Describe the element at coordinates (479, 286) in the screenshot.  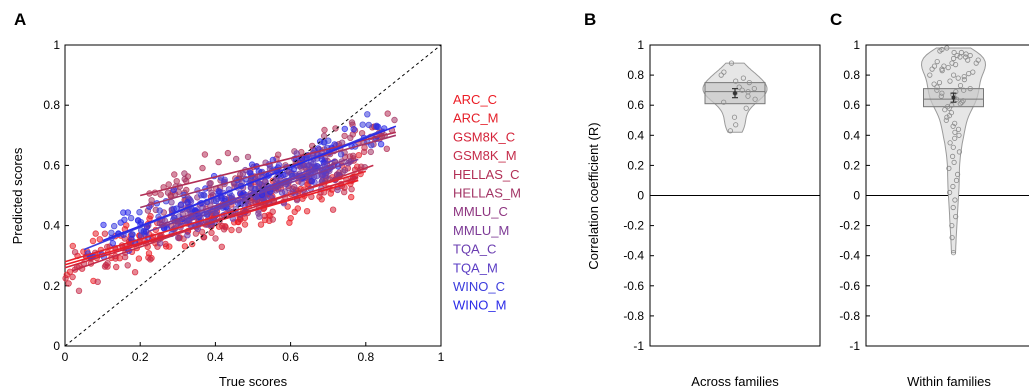
I see `legend-entry: WINO_C` at that location.